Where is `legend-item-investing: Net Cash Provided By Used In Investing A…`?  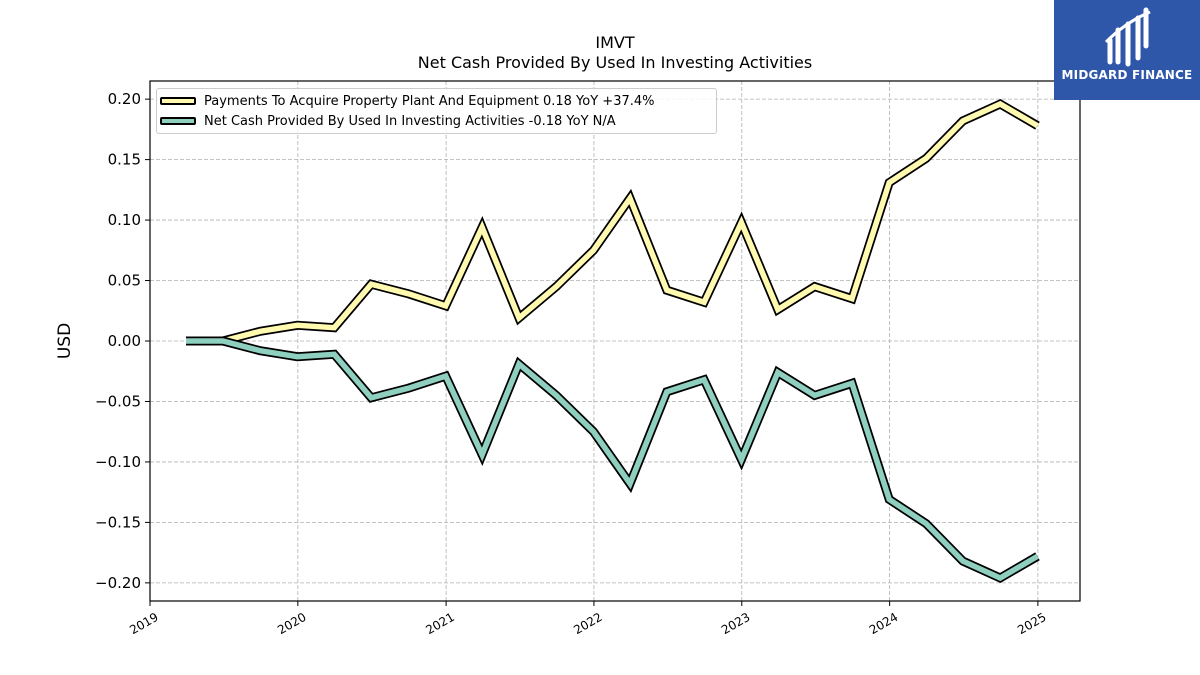 legend-item-investing: Net Cash Provided By Used In Investing A… is located at coordinates (388, 121).